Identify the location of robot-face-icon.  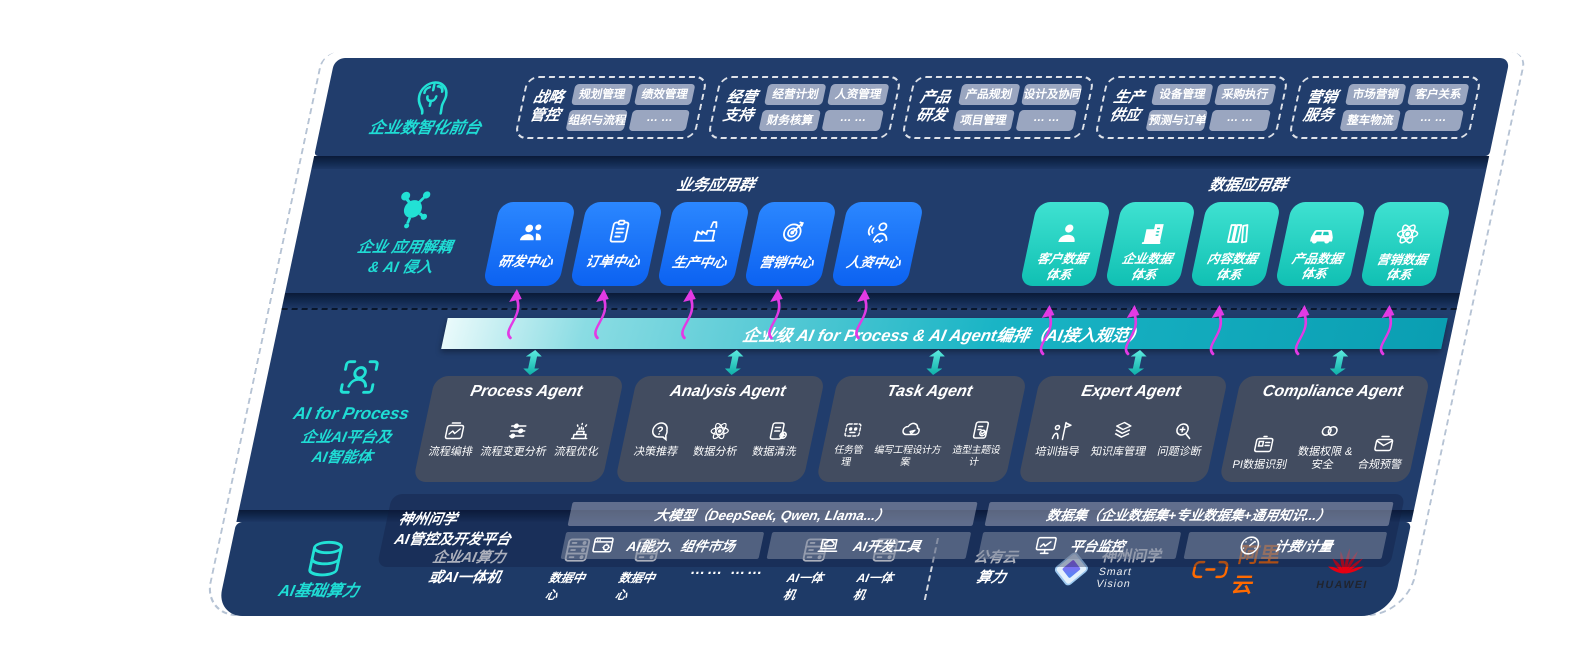
(854, 424).